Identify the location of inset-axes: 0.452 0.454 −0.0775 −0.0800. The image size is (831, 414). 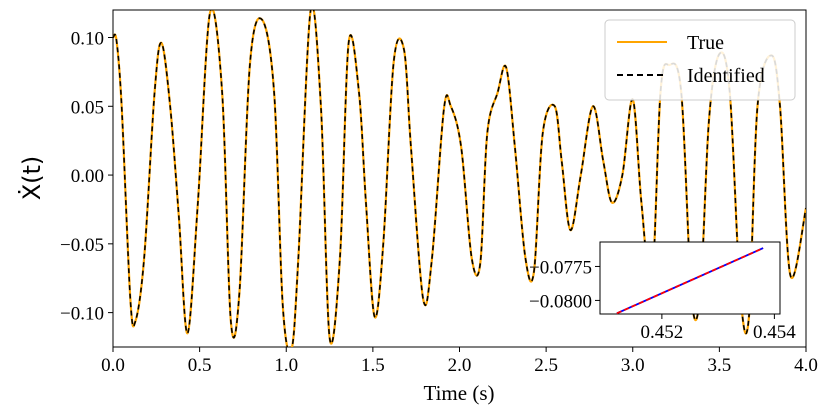
(662, 300).